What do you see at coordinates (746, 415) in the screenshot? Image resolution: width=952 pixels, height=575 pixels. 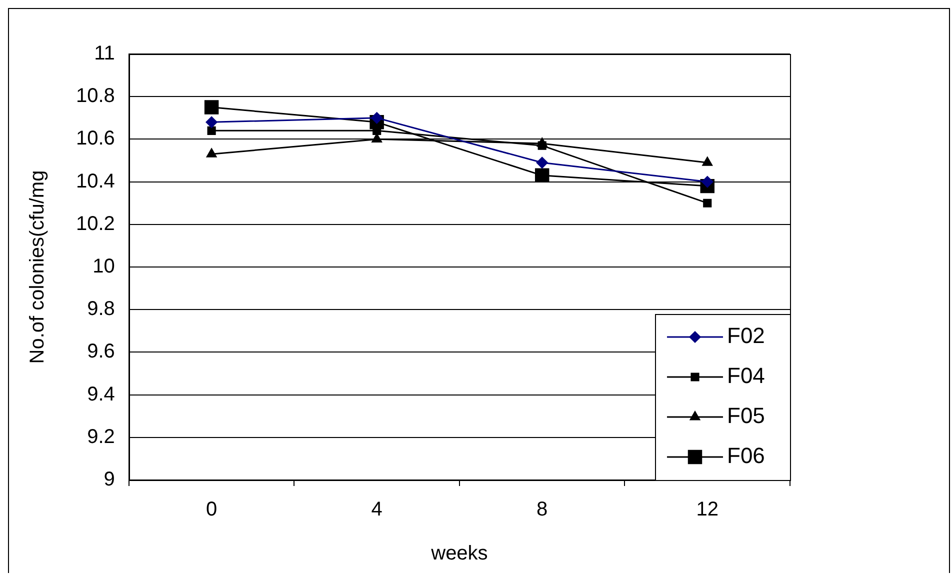 I see `legend-label: F05` at bounding box center [746, 415].